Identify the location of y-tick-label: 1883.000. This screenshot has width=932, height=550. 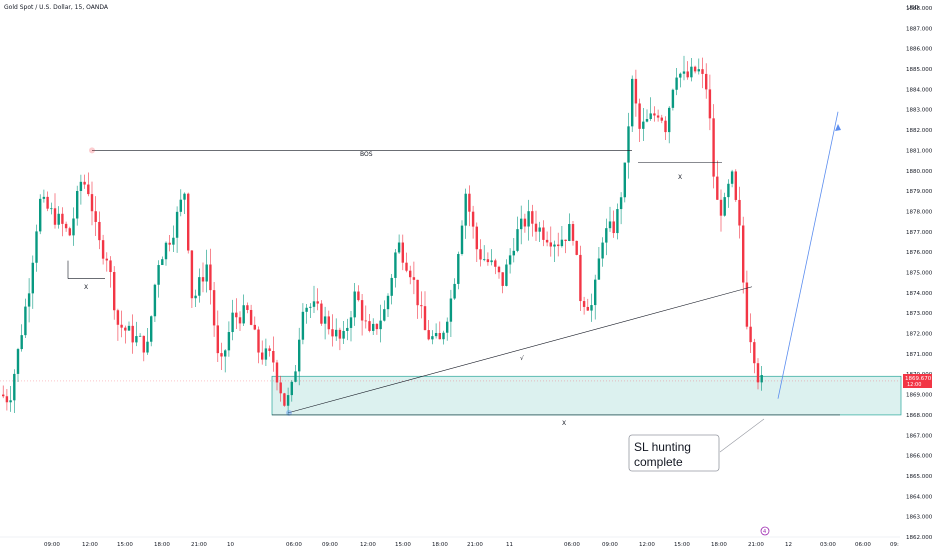
(919, 111).